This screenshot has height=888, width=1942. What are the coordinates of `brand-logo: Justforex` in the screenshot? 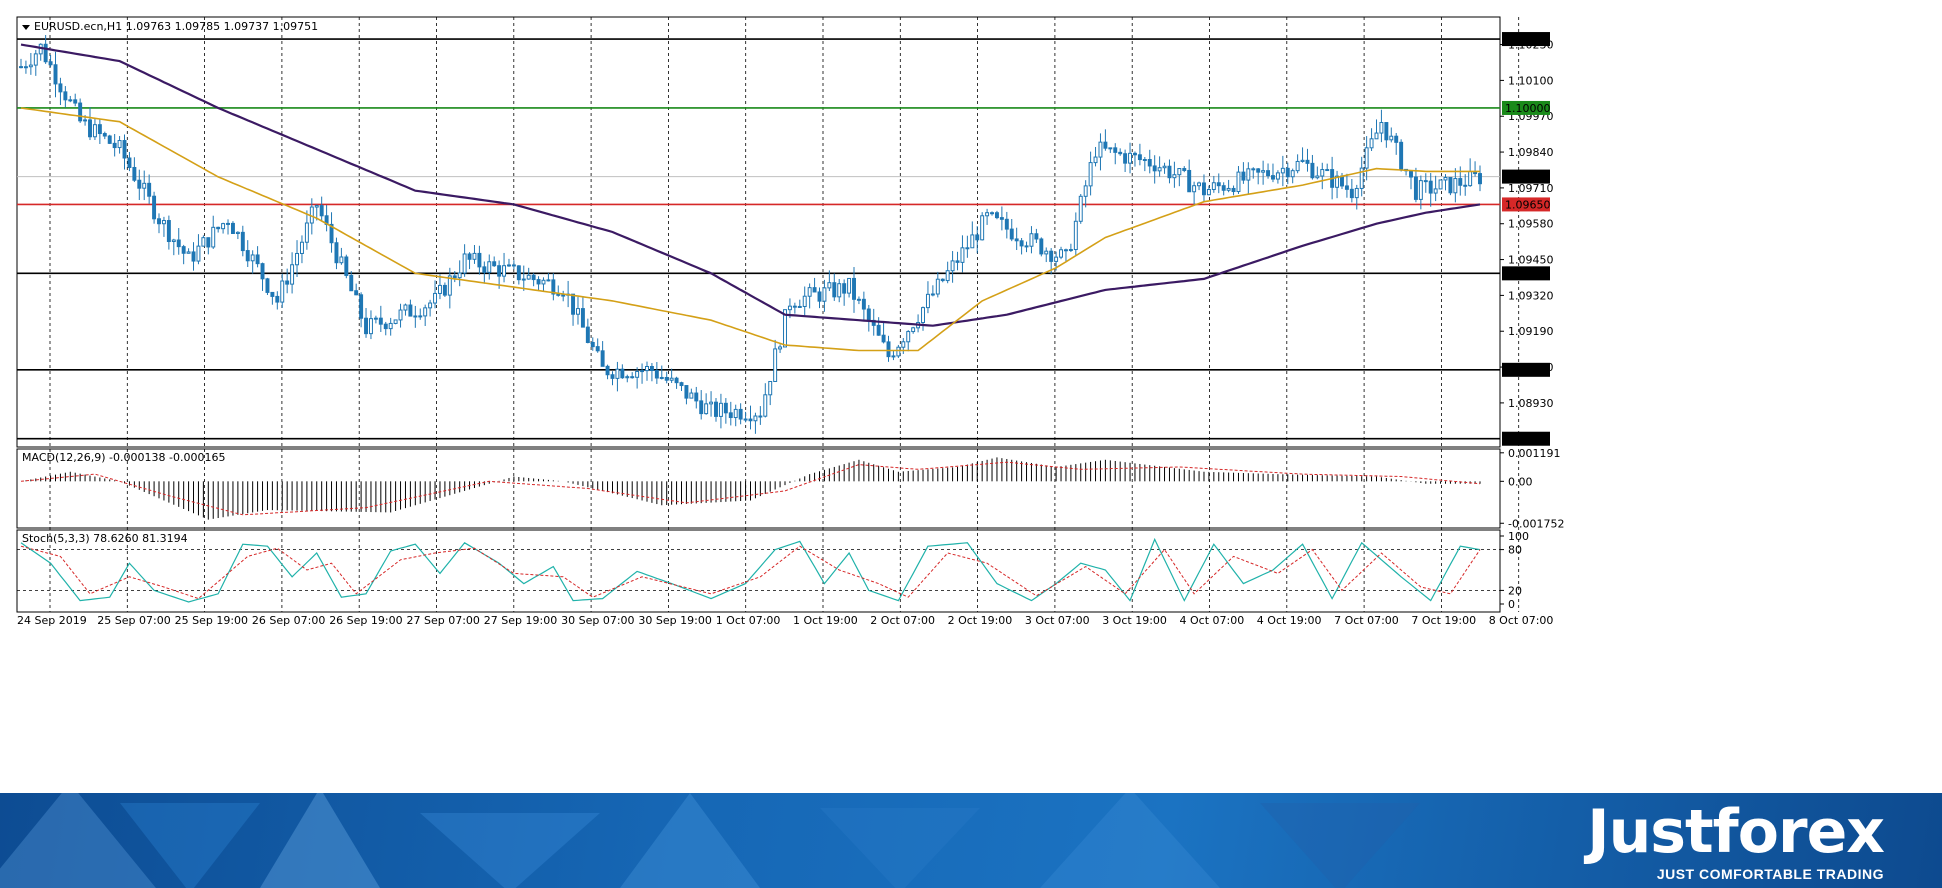 It's located at (1736, 832).